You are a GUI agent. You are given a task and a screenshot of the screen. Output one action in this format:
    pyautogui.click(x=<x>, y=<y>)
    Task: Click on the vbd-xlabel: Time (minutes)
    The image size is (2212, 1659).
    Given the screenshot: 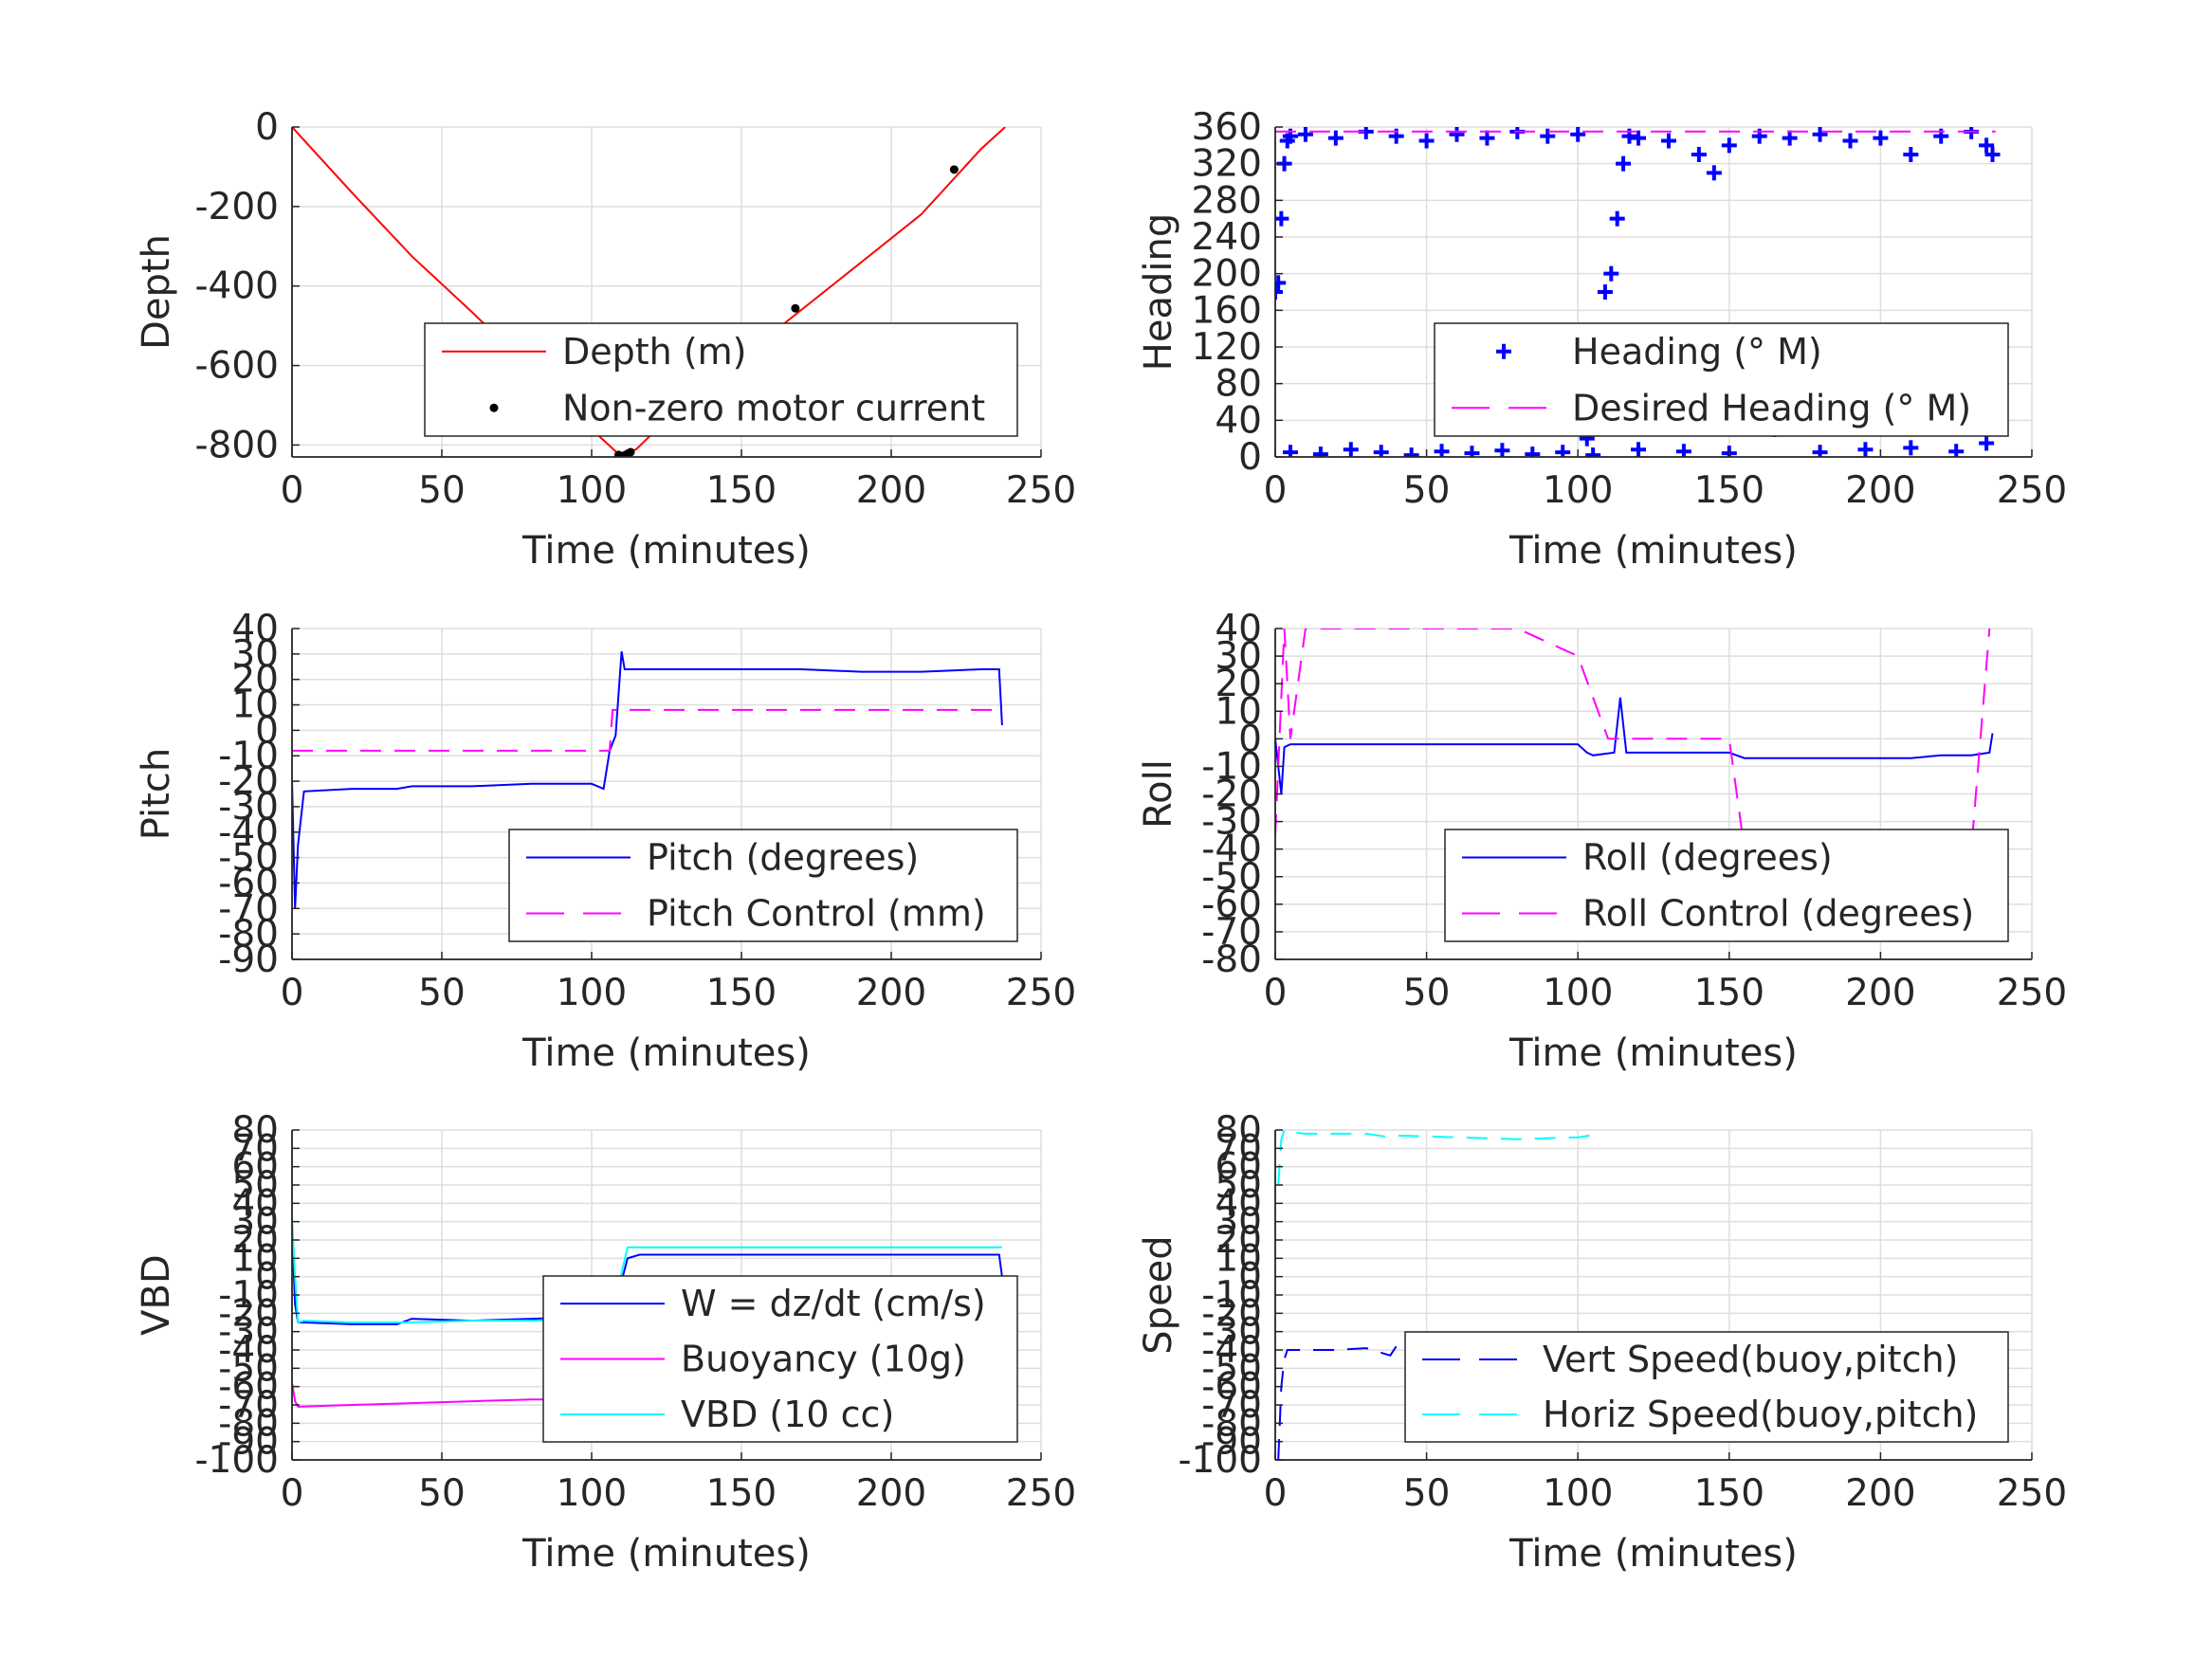 What is the action you would take?
    pyautogui.click(x=666, y=1554)
    